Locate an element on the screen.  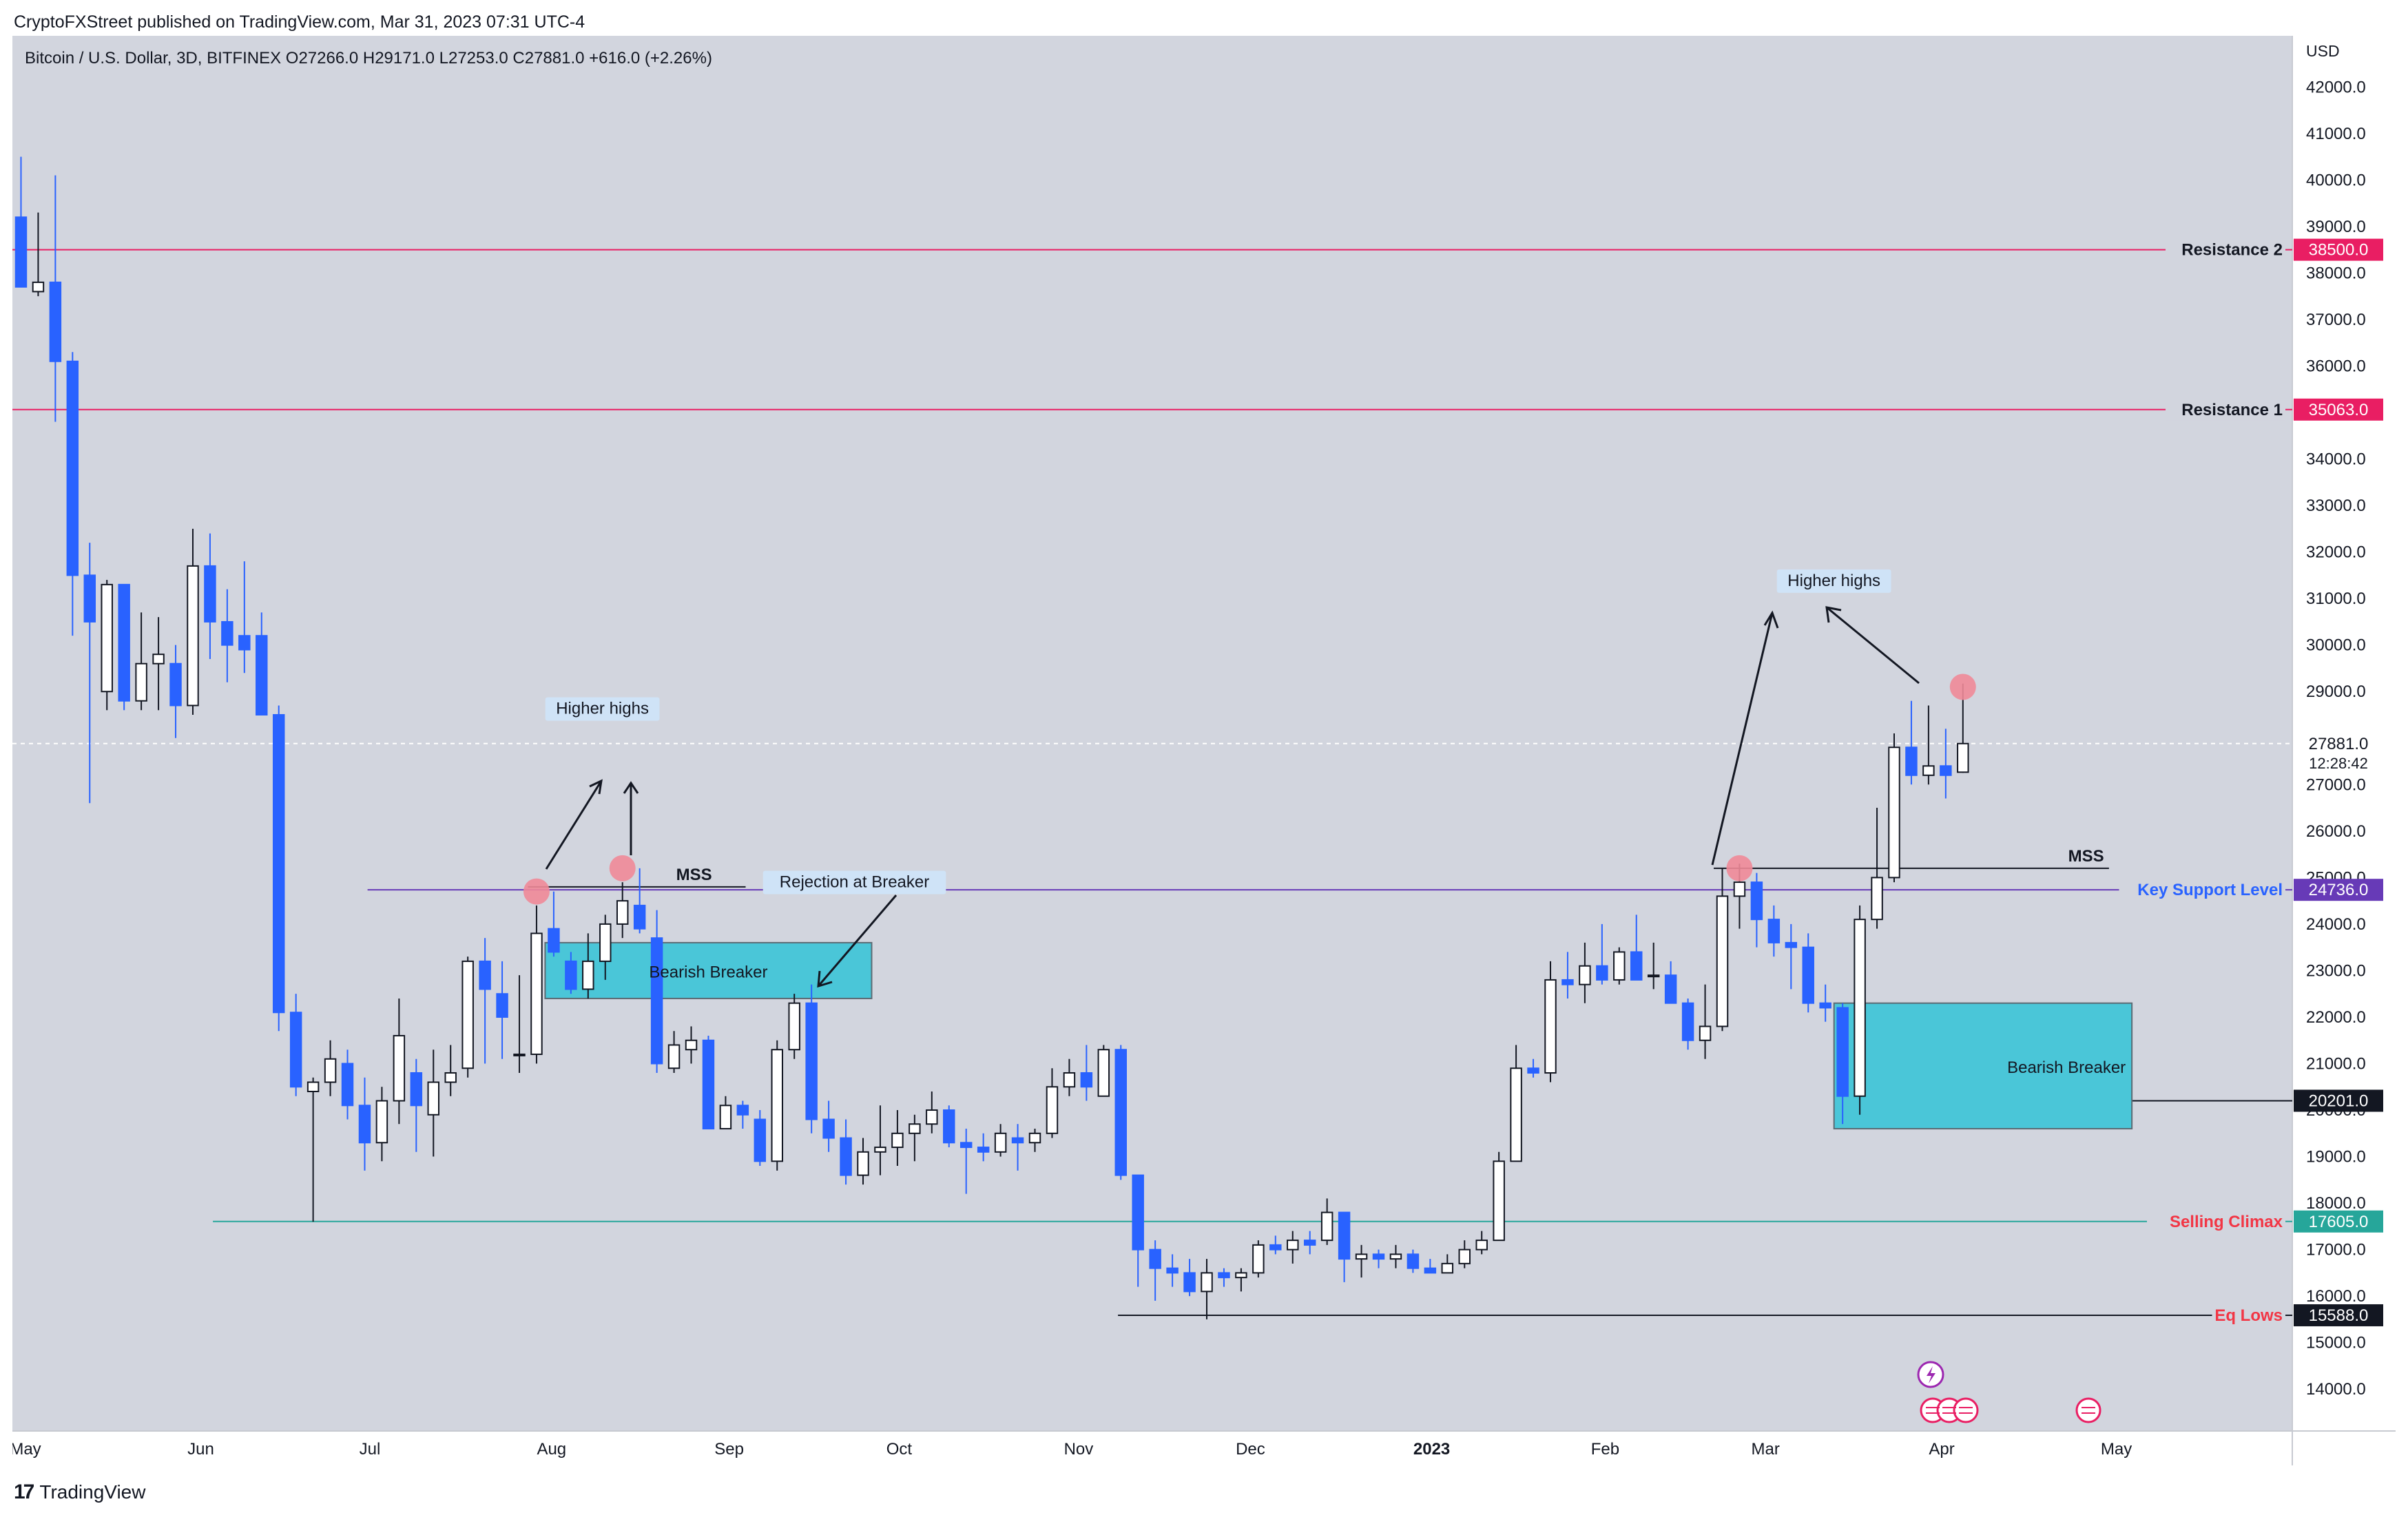
last-price-badge is located at coordinates (2339, 753).